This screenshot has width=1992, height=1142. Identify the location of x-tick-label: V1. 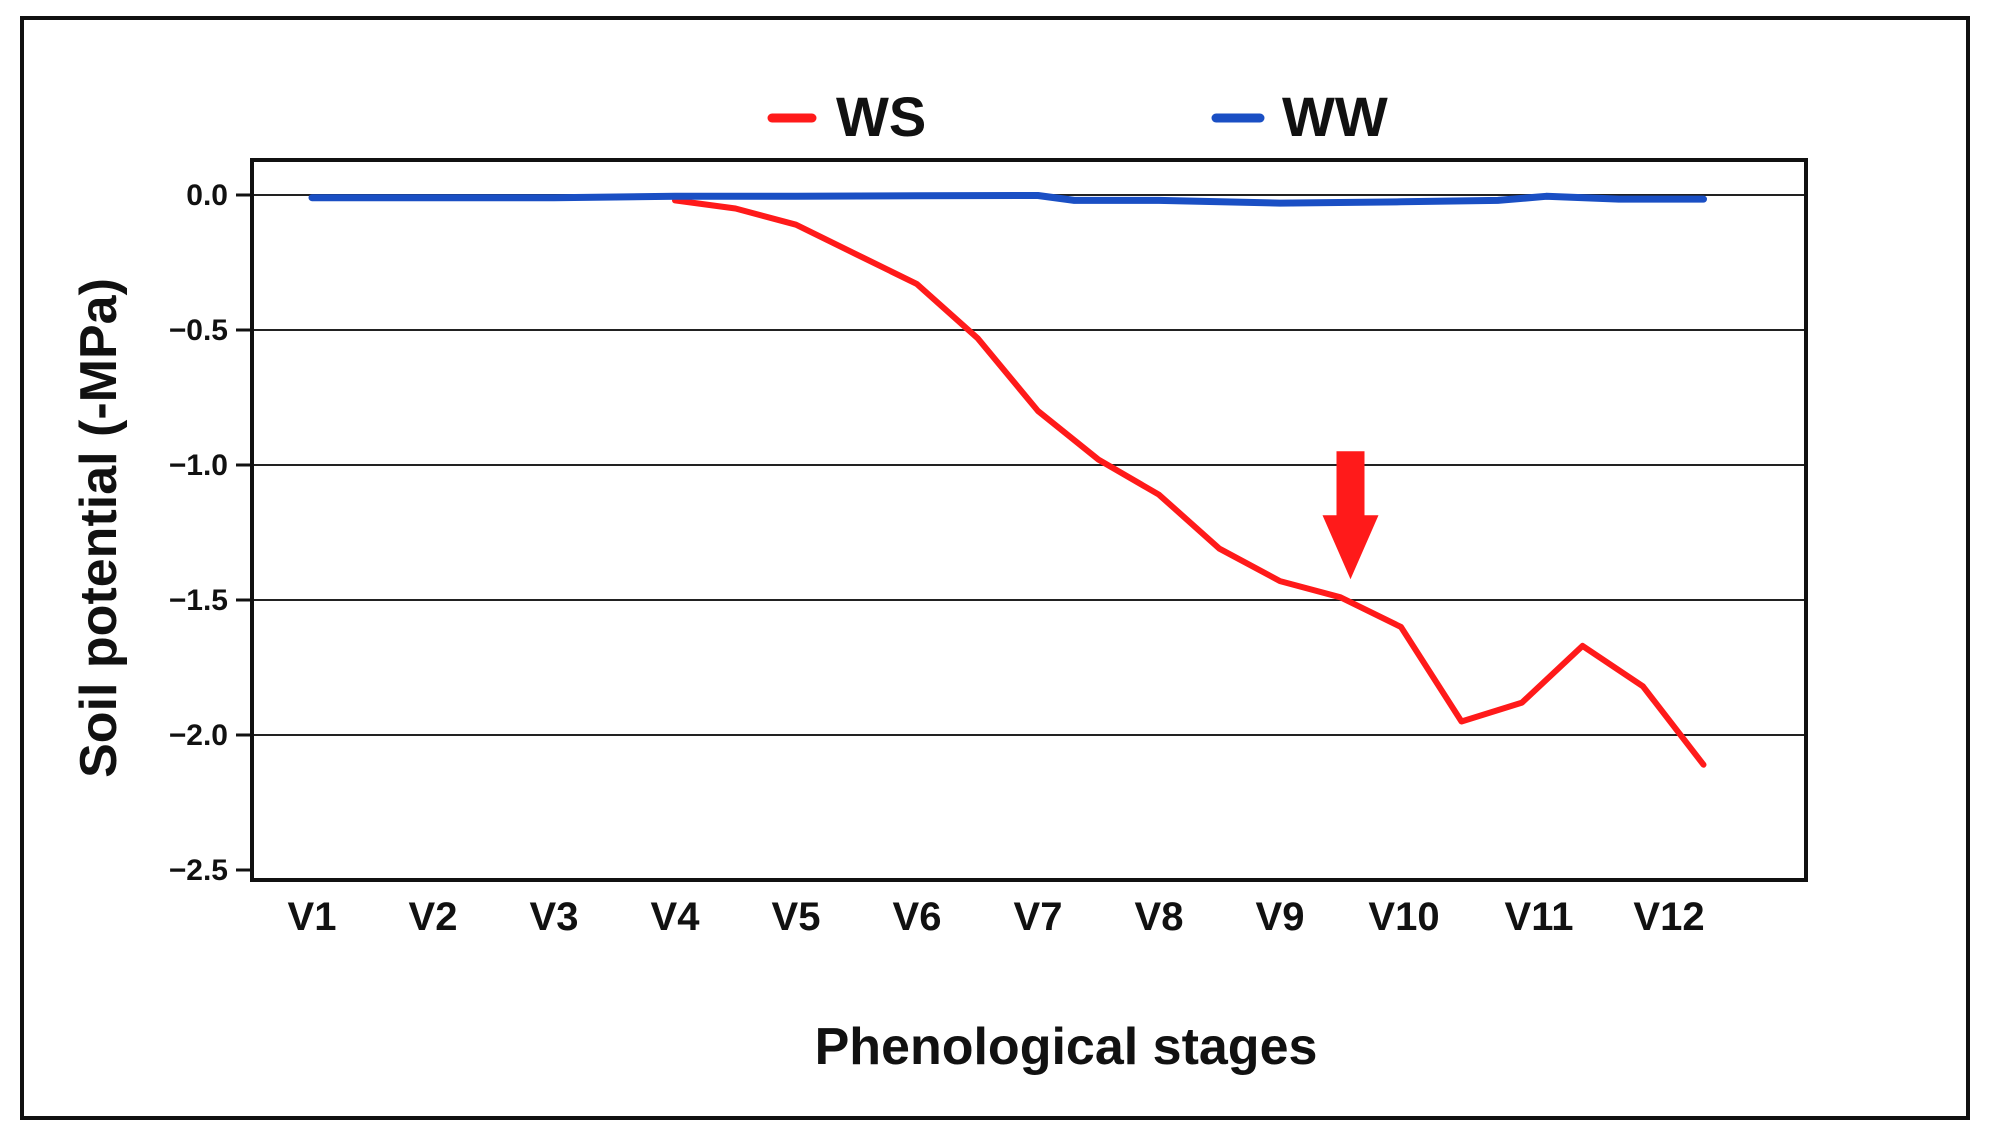
(312, 917).